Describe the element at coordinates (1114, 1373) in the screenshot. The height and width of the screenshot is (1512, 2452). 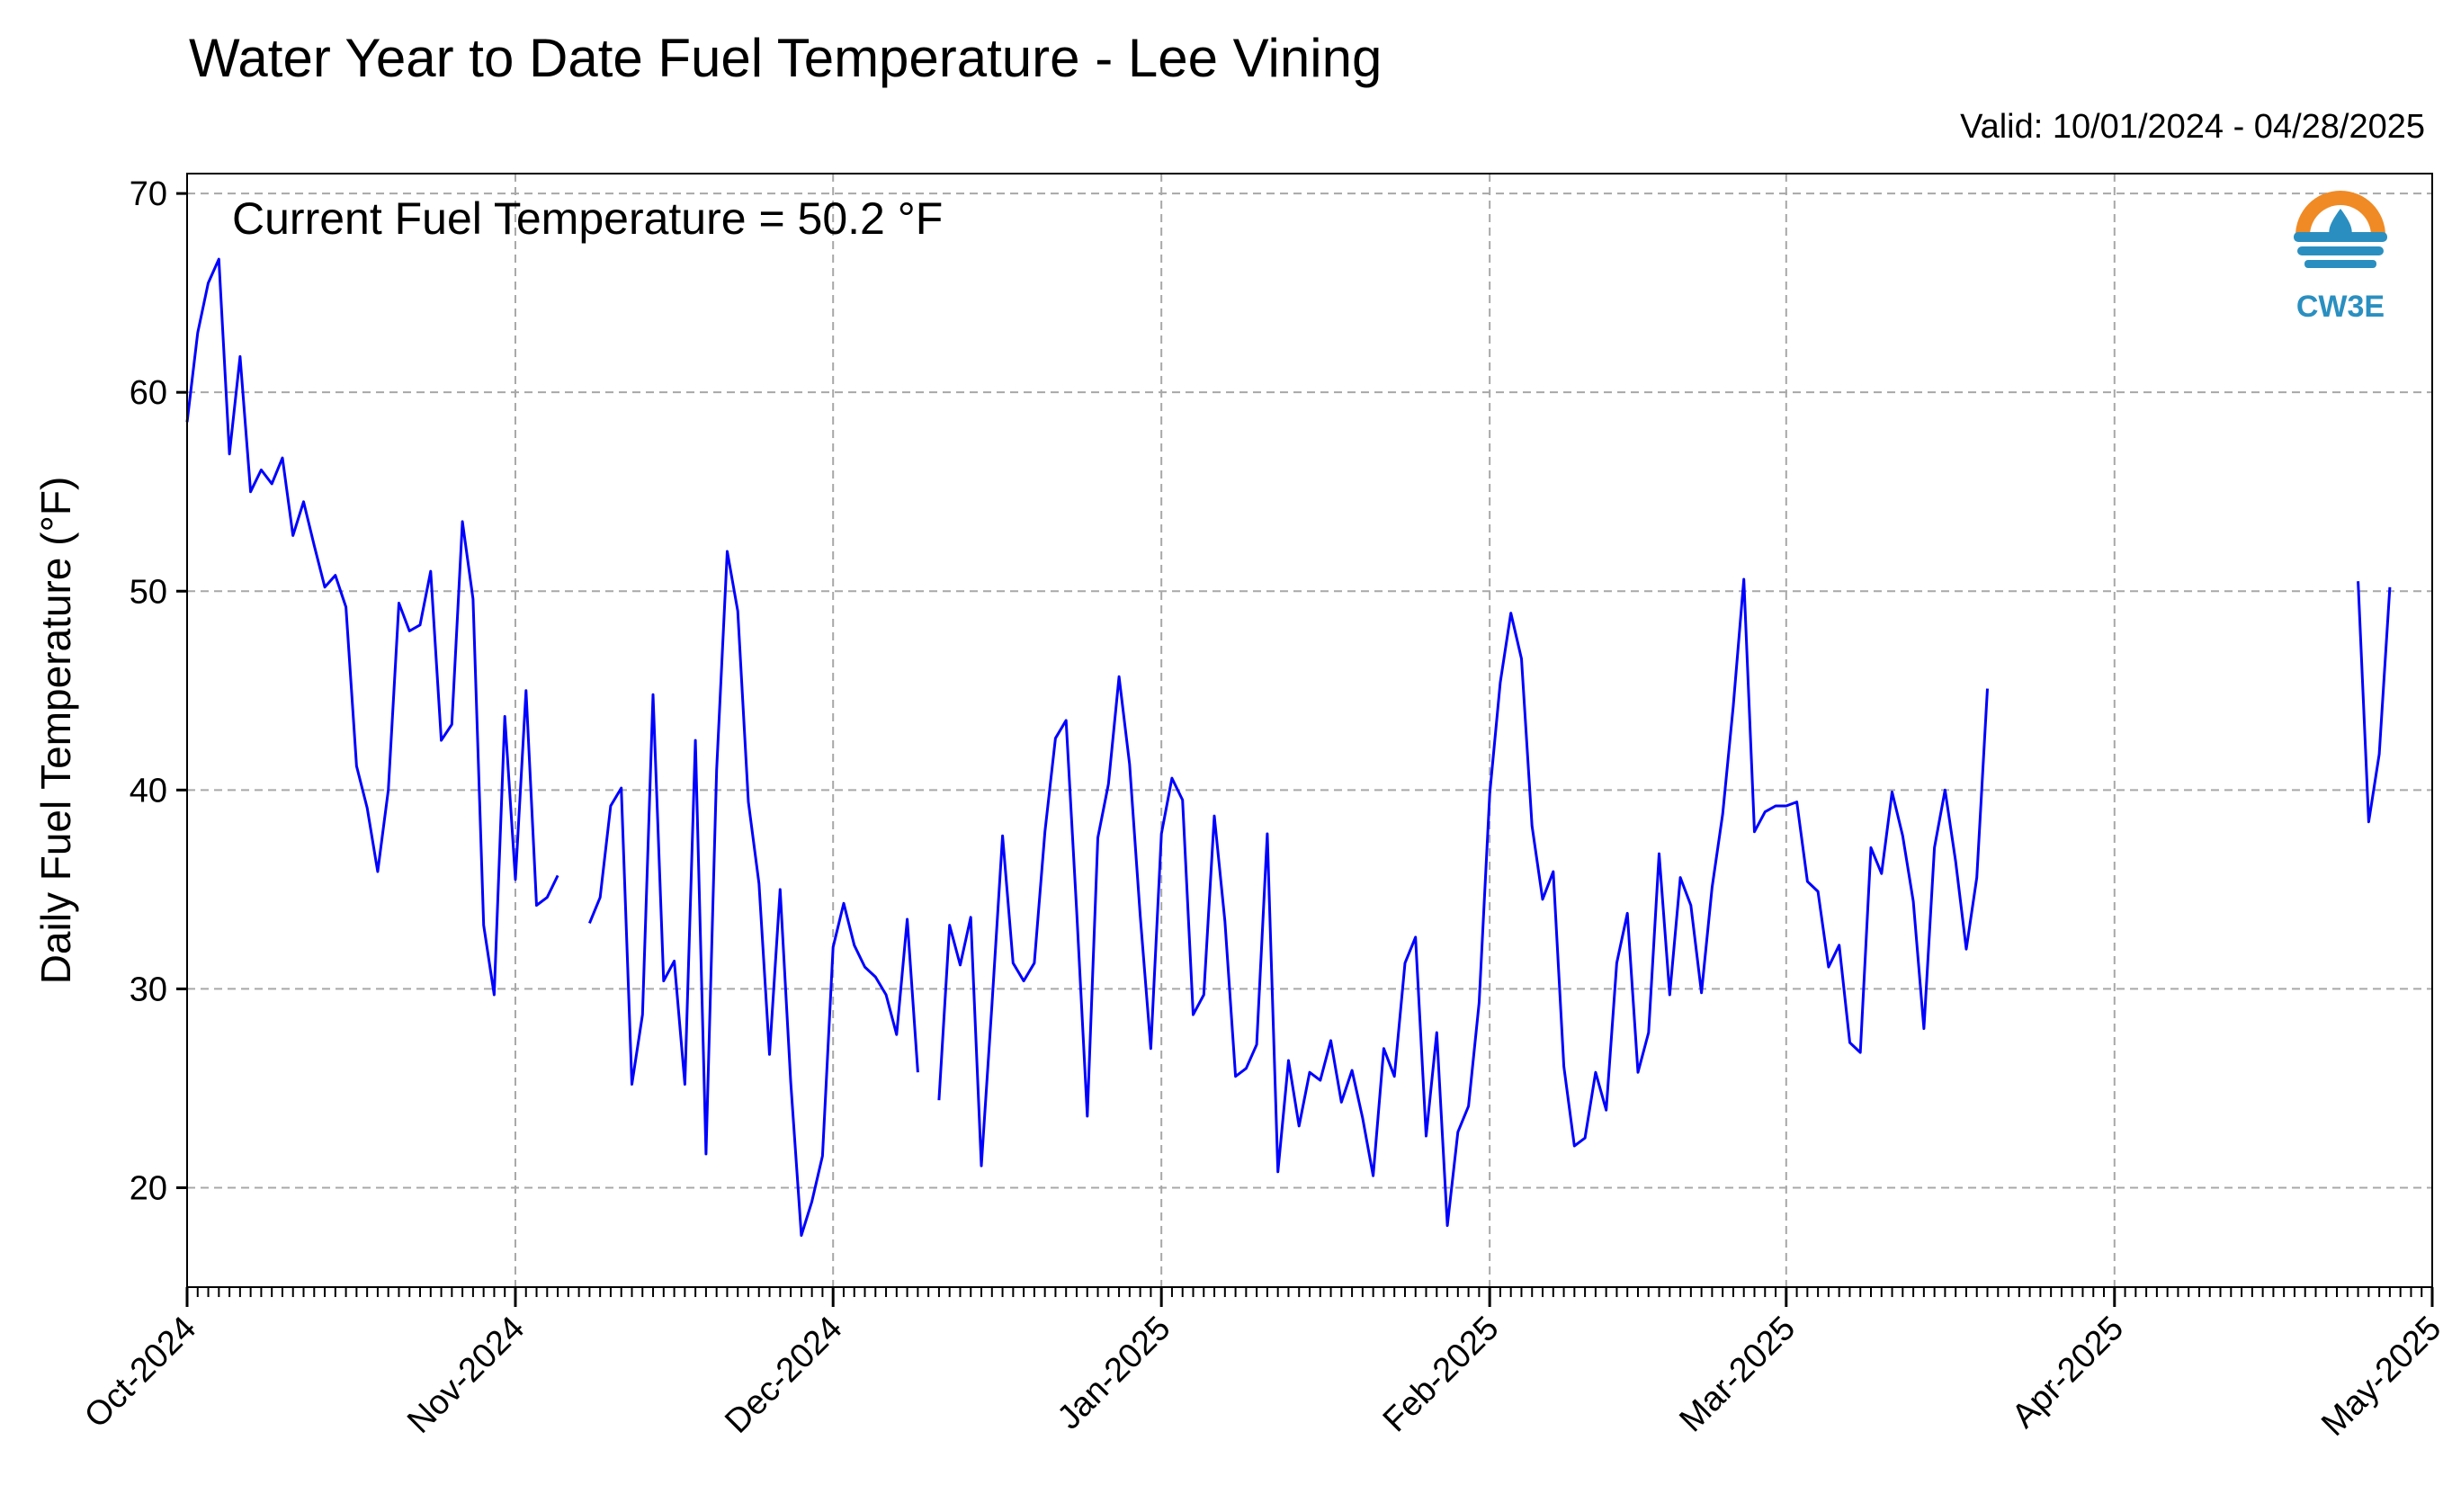
I see `x-tick-label: Jan-2025` at that location.